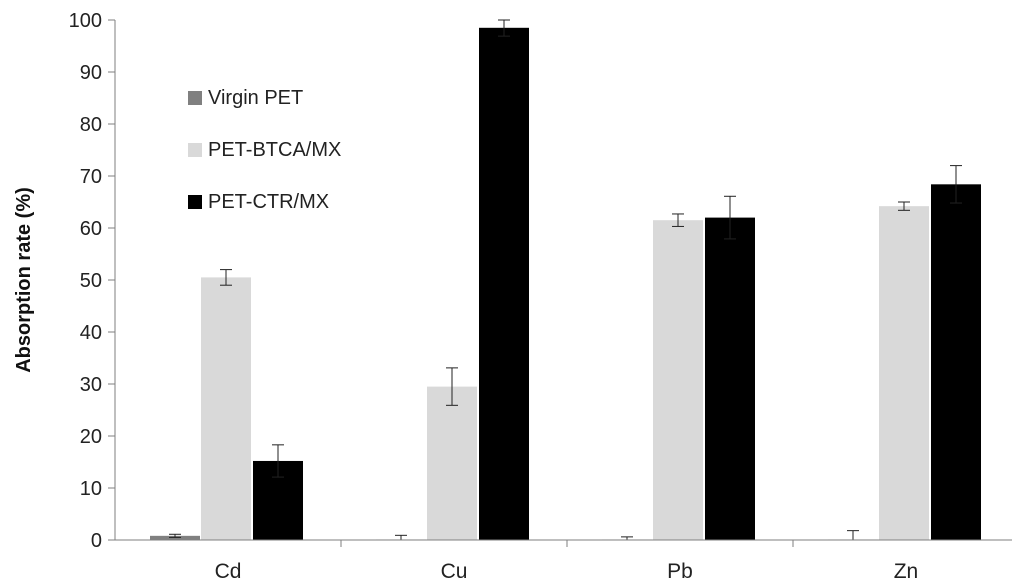 This screenshot has height=586, width=1012. I want to click on x-tick-label: Pb, so click(680, 571).